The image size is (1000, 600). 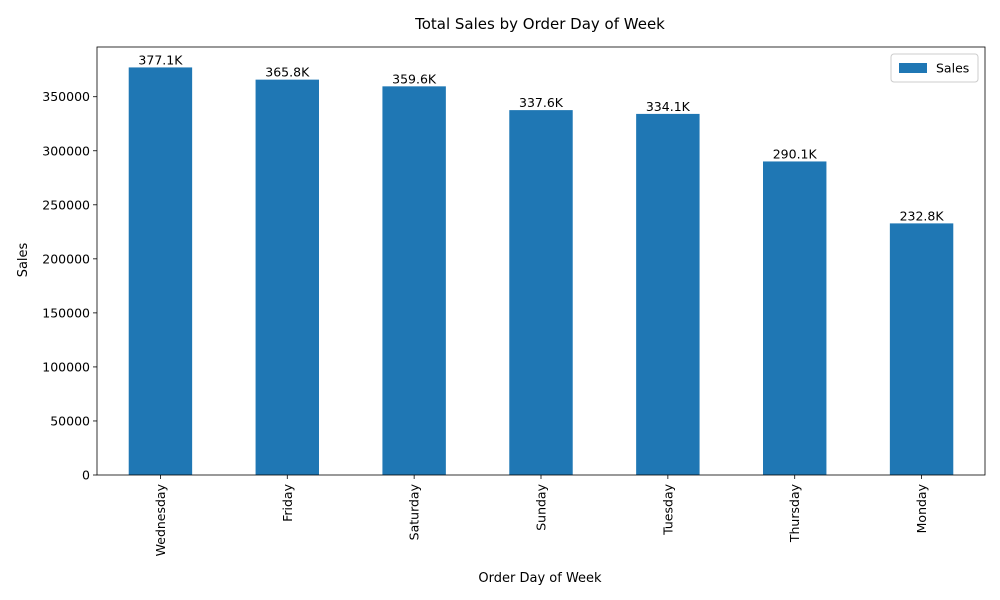 What do you see at coordinates (66, 258) in the screenshot?
I see `y-tick-label: 200000` at bounding box center [66, 258].